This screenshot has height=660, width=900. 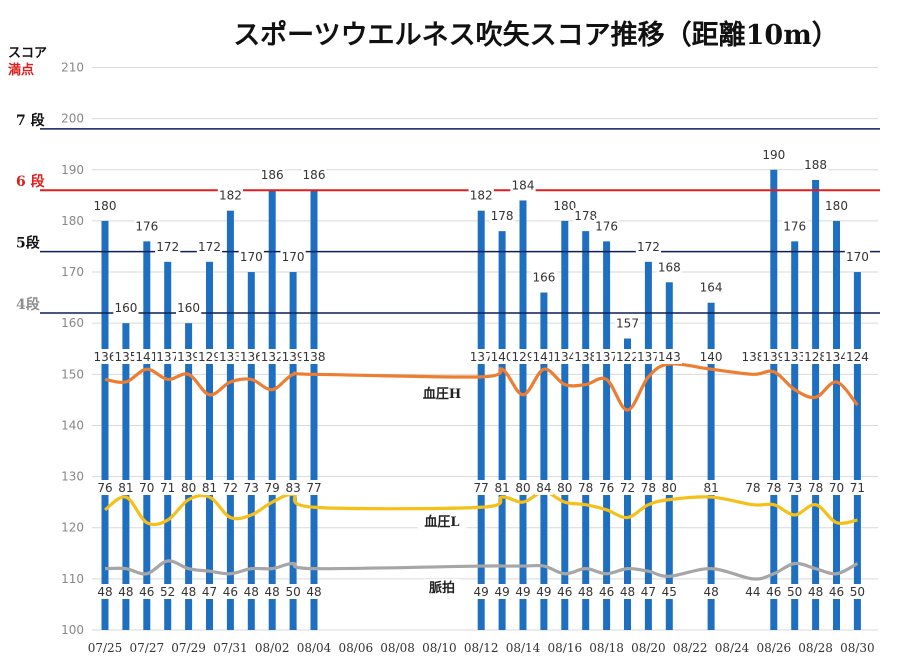 What do you see at coordinates (711, 357) in the screenshot?
I see `series-value-label: 140` at bounding box center [711, 357].